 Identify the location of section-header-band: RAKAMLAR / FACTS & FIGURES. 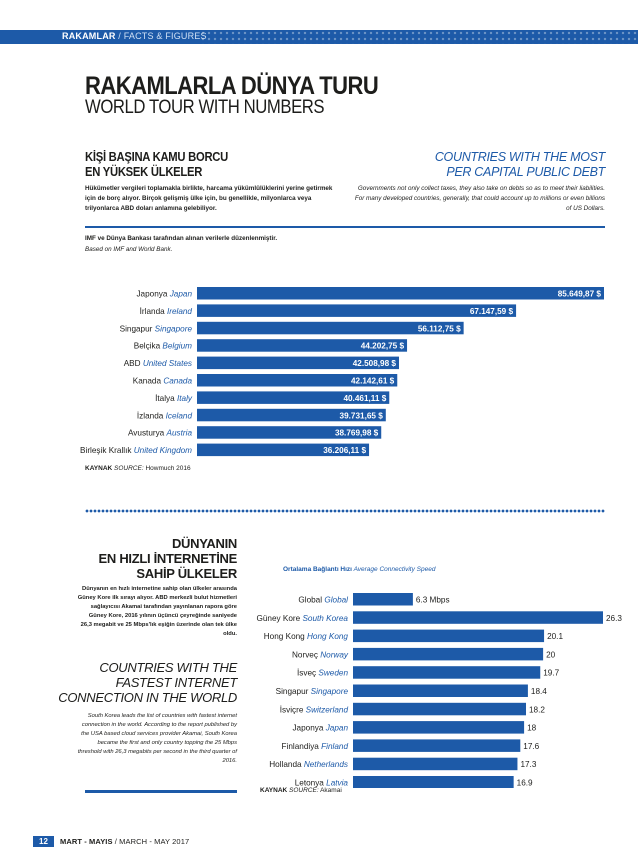
(319, 37).